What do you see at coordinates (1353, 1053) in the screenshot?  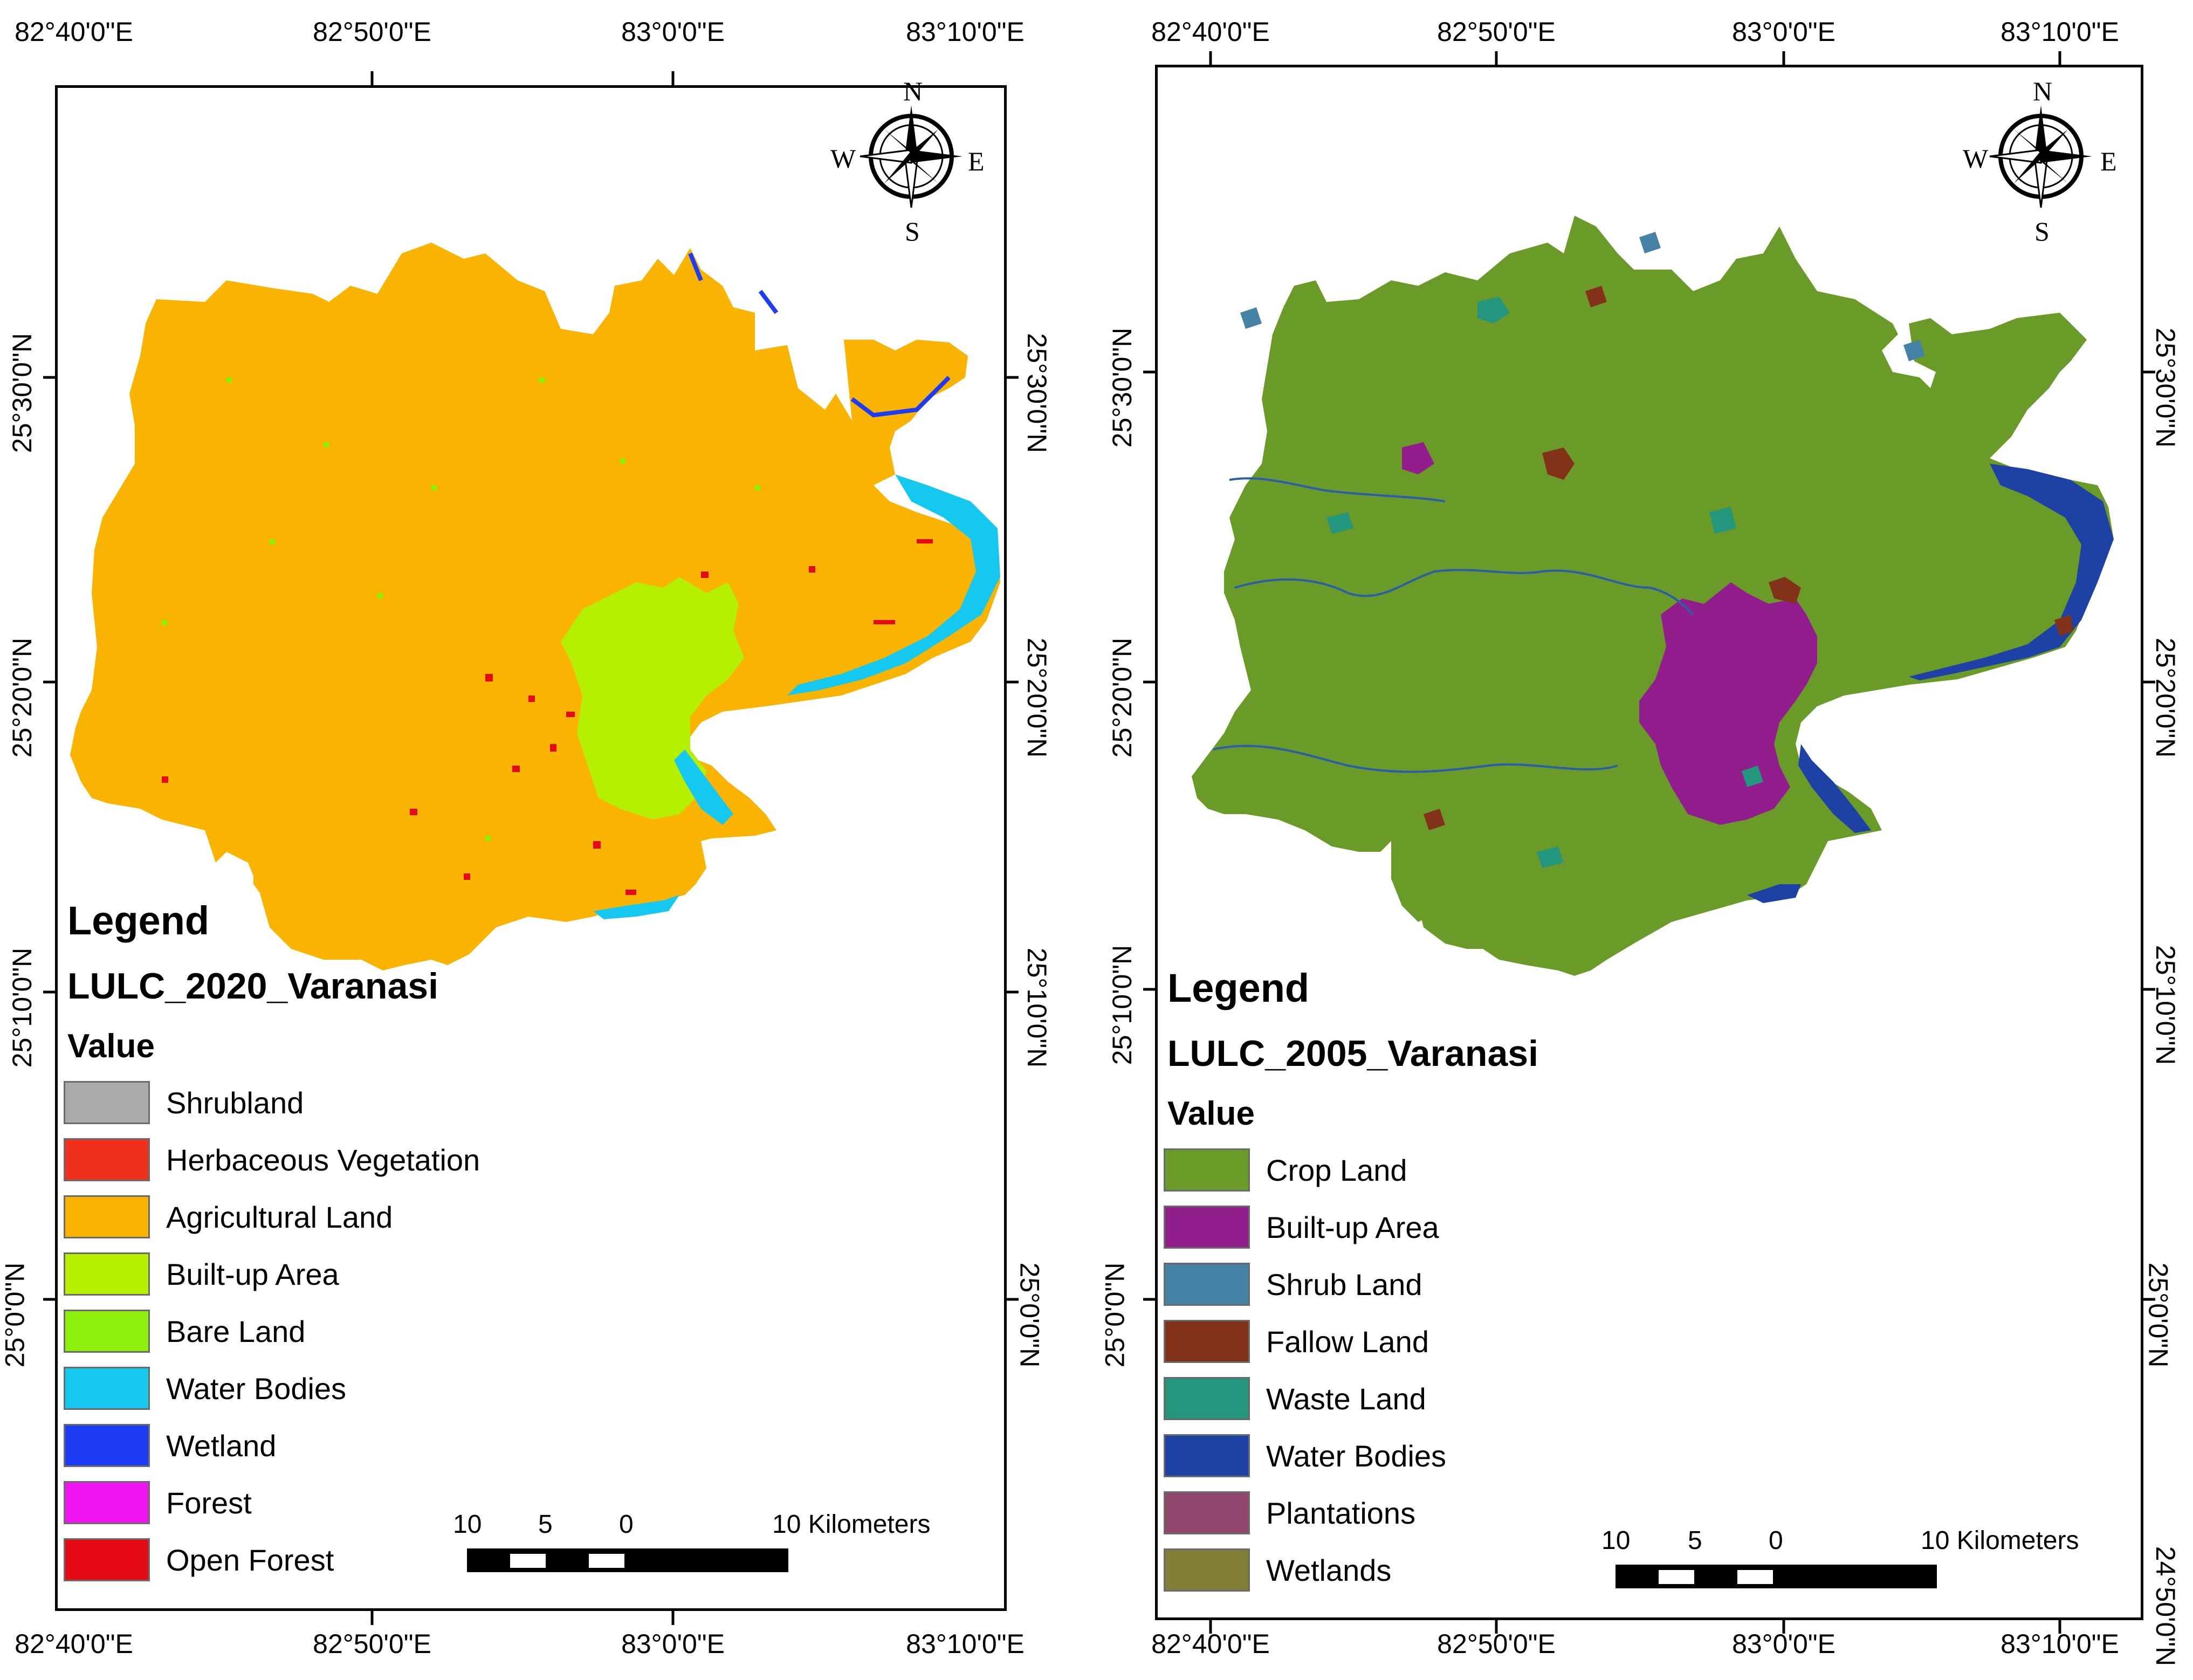 I see `right-legend-layer: LULC_2005_Varanasi` at bounding box center [1353, 1053].